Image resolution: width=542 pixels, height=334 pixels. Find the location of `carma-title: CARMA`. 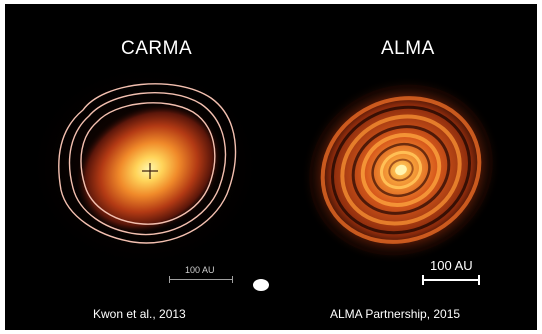

carma-title: CARMA is located at coordinates (157, 48).